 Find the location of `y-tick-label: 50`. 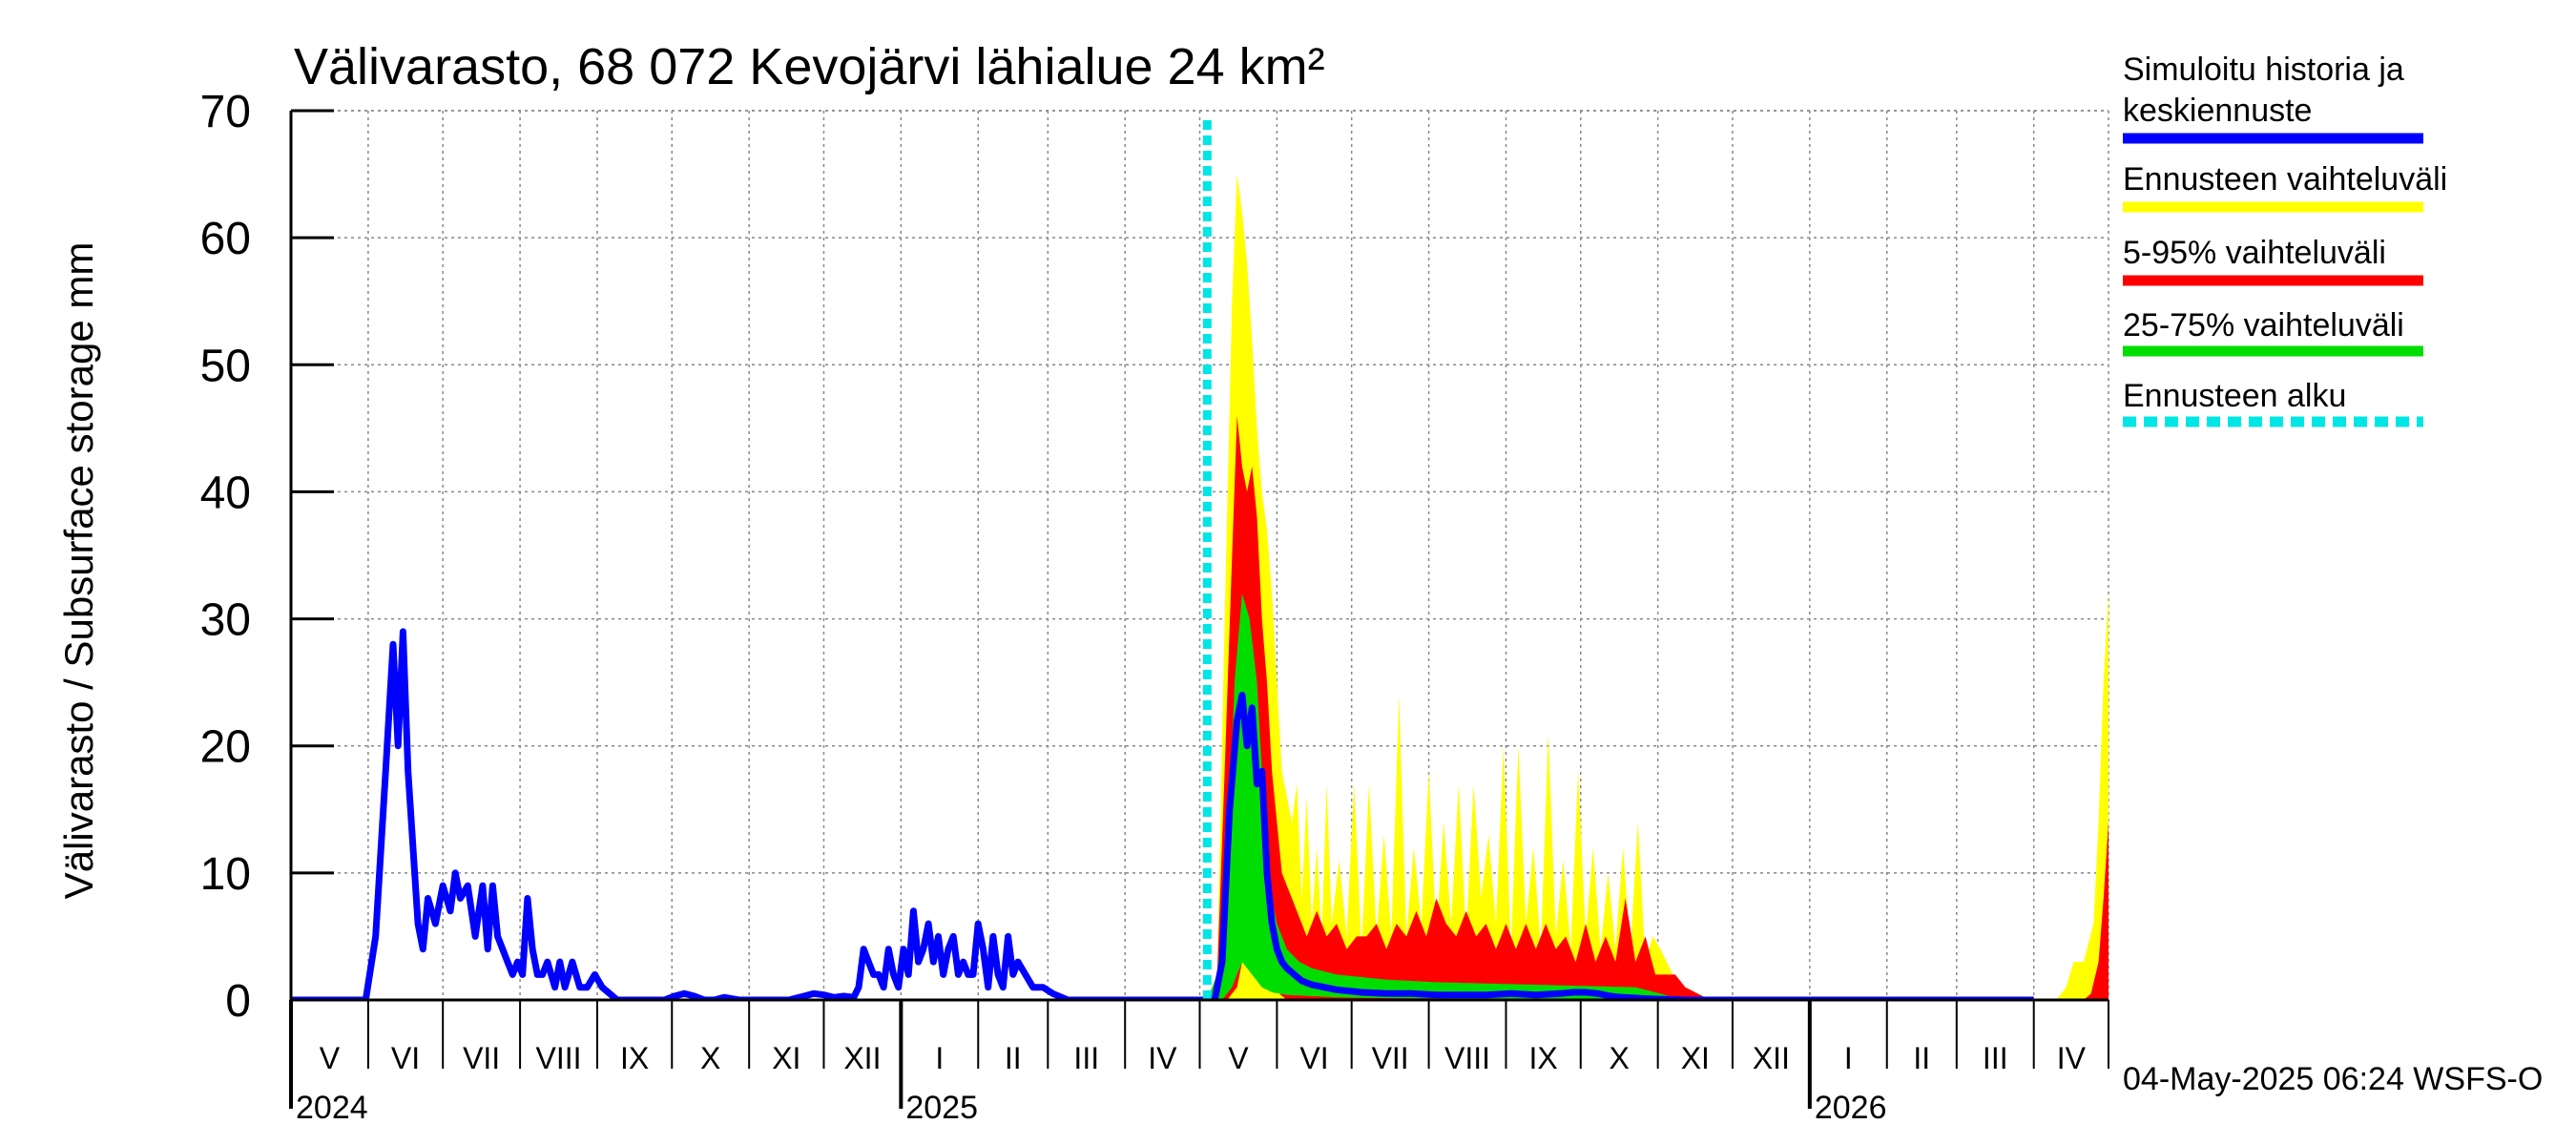

y-tick-label: 50 is located at coordinates (225, 366).